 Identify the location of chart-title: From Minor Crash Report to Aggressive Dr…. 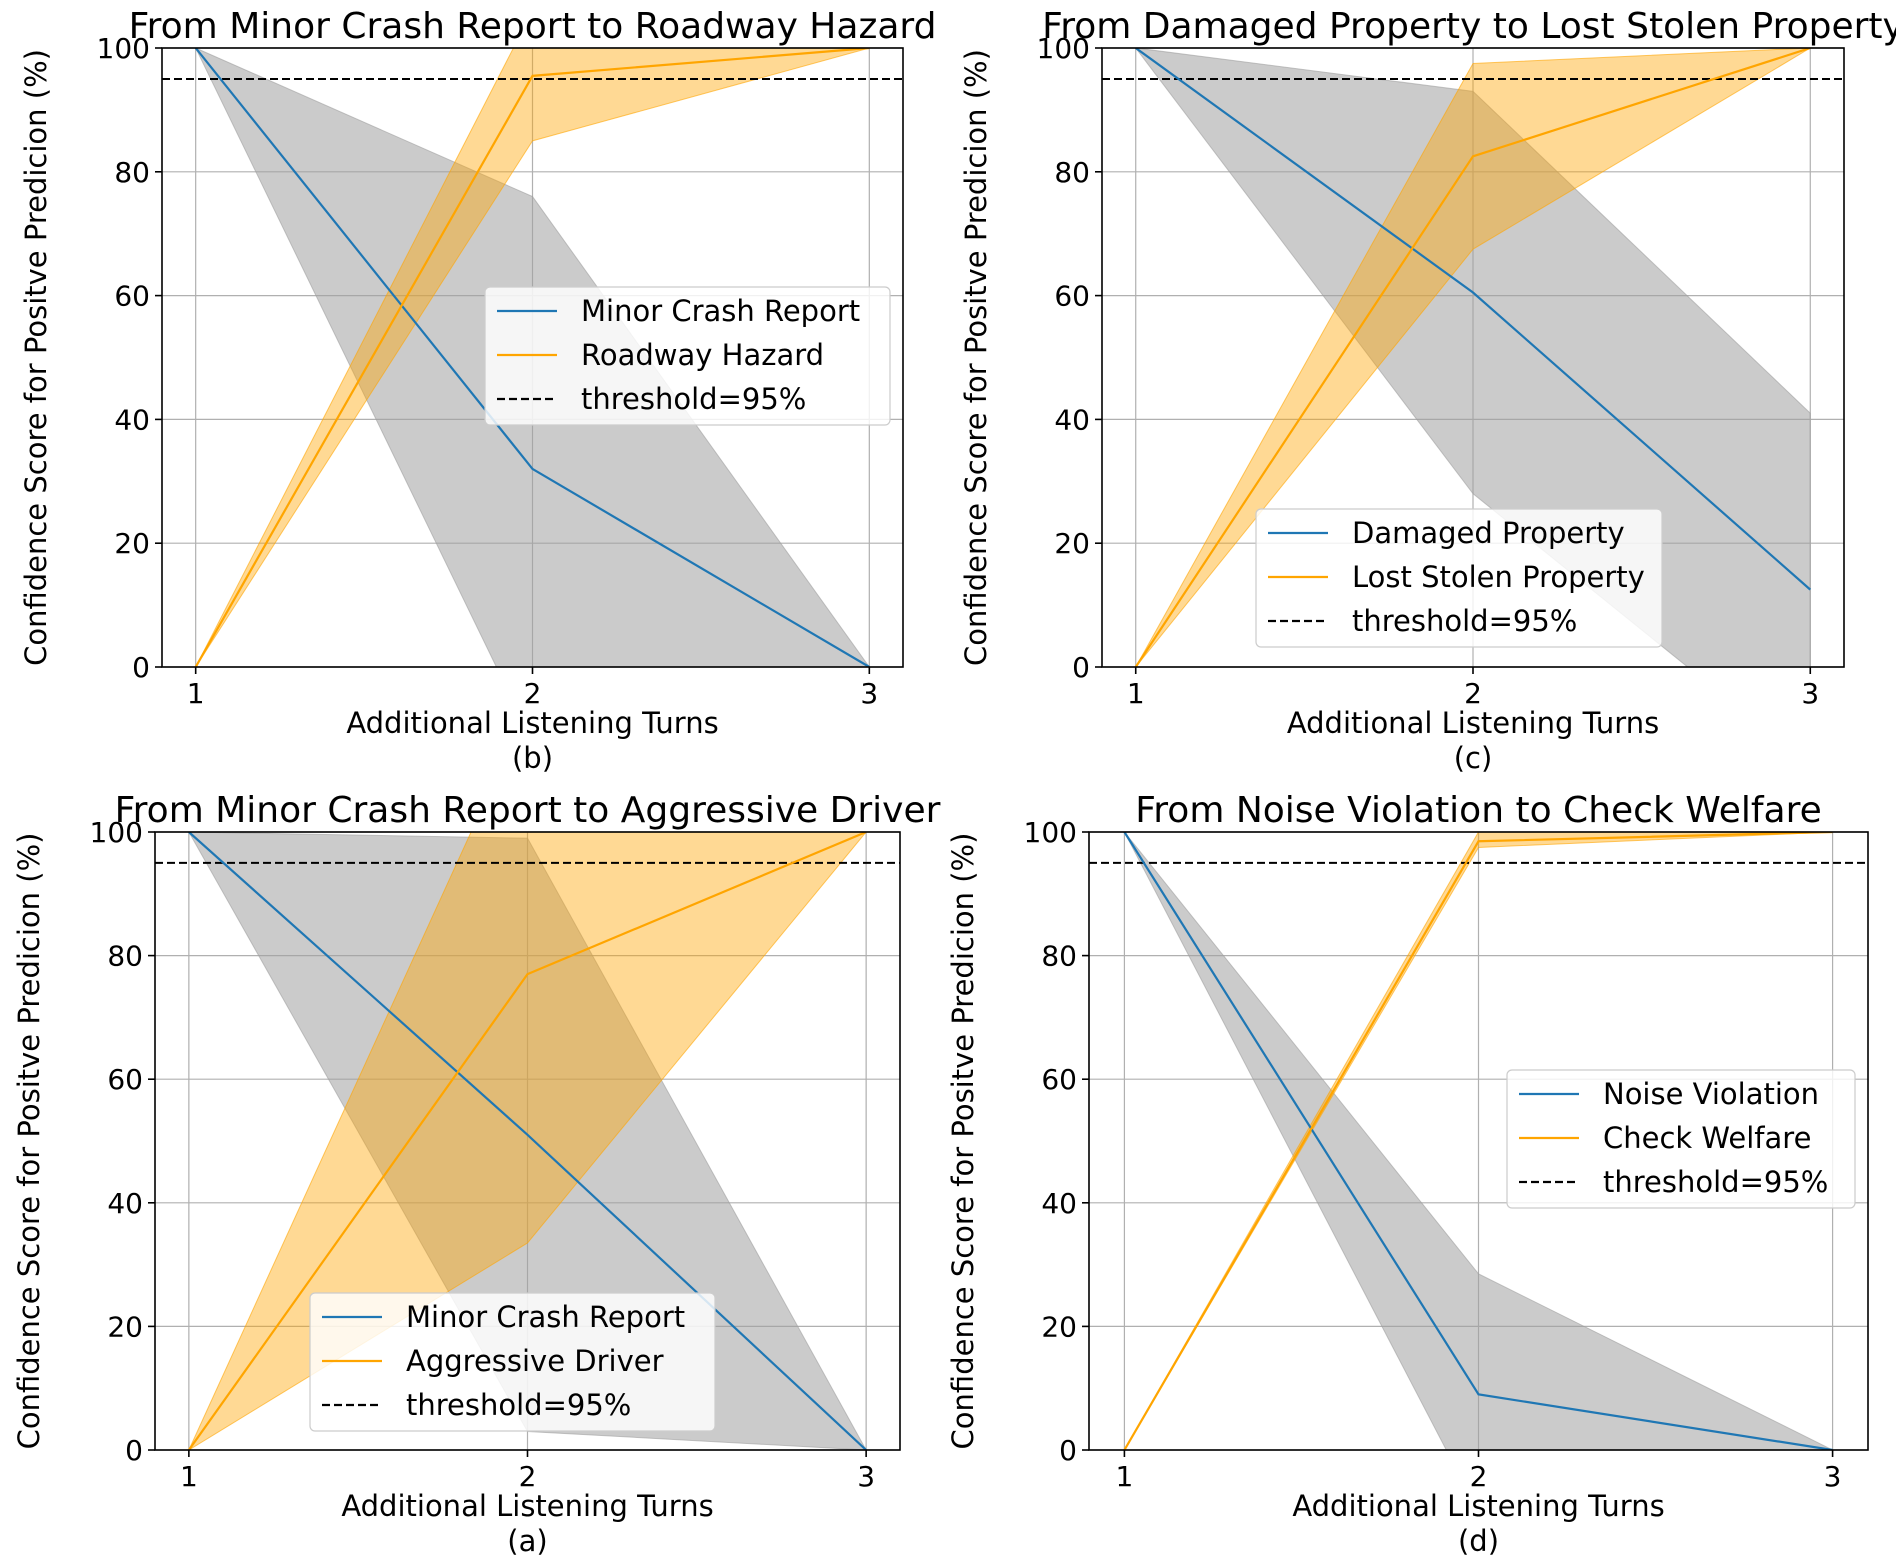
(528, 810).